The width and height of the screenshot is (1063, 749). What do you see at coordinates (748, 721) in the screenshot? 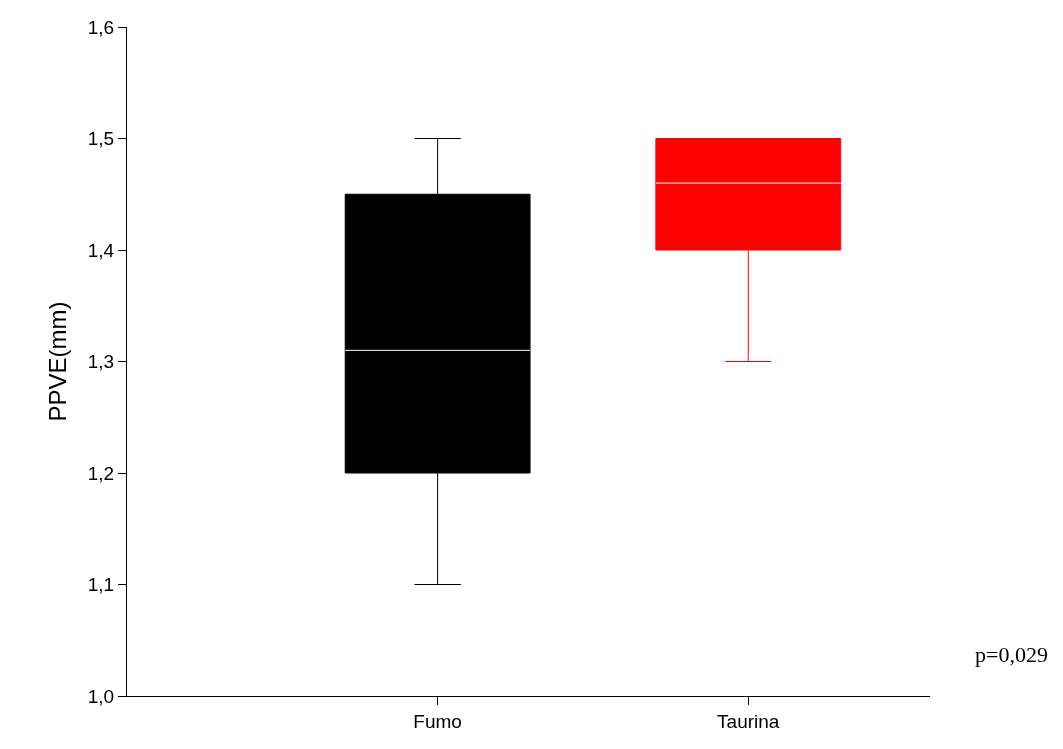
I see `x-tick-label: Taurina` at bounding box center [748, 721].